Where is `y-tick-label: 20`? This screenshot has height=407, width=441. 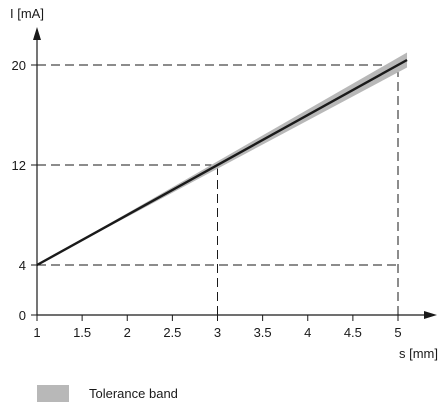
y-tick-label: 20 is located at coordinates (19, 65).